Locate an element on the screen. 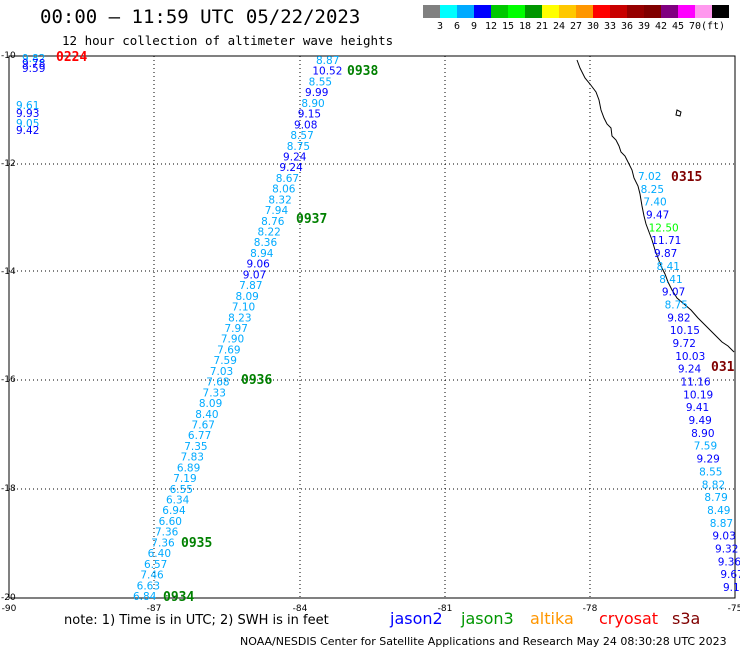  pass-time-label: 0938 is located at coordinates (362, 71).